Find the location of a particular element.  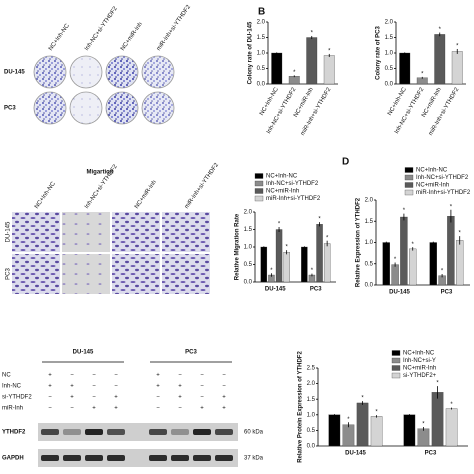

row-label: PC3 is located at coordinates (9, 274).